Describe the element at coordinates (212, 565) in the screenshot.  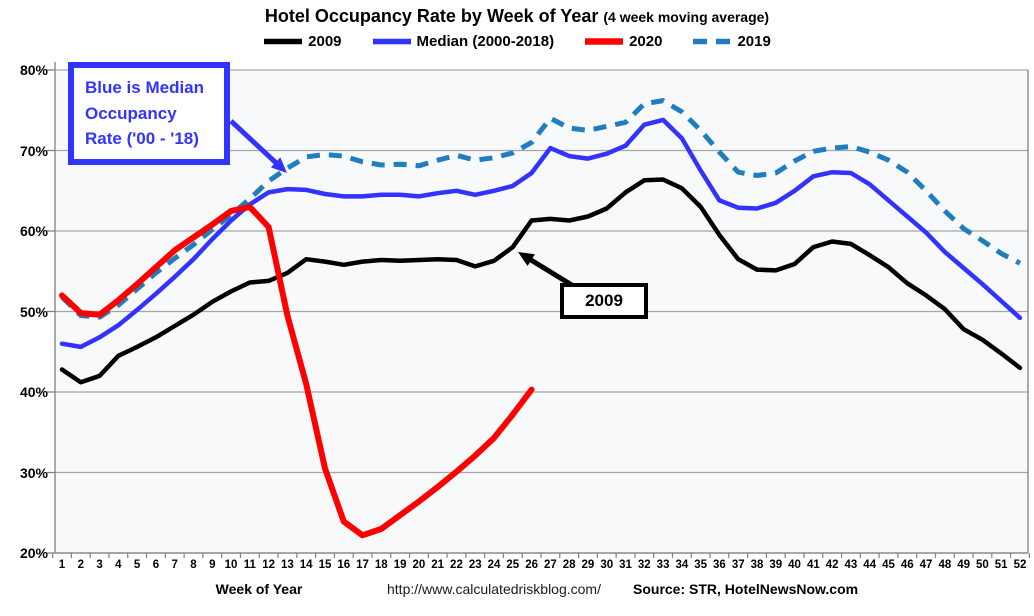
I see `x-tick-label: 9` at that location.